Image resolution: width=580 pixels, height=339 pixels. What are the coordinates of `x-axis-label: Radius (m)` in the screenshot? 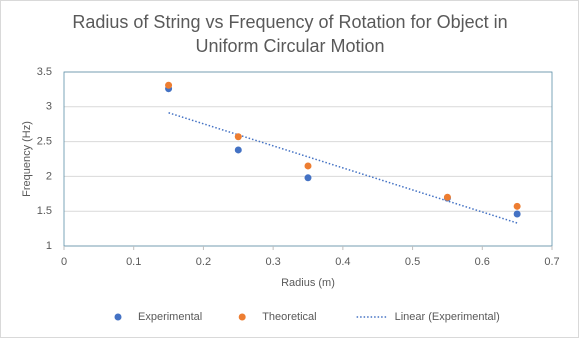 It's located at (308, 283).